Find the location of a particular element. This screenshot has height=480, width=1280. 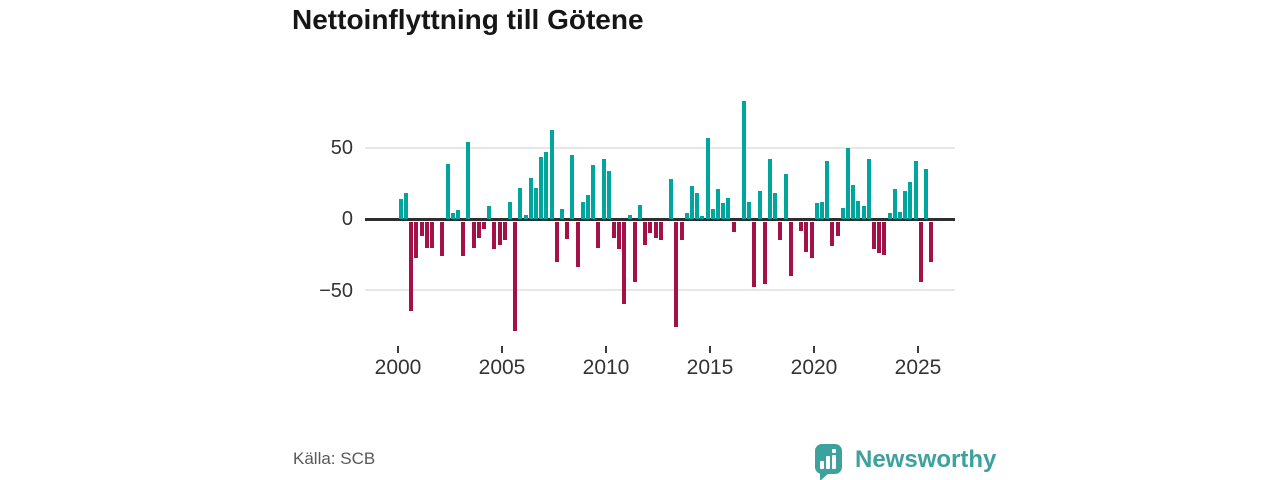

y-tick-label-0: 0 is located at coordinates (347, 219).